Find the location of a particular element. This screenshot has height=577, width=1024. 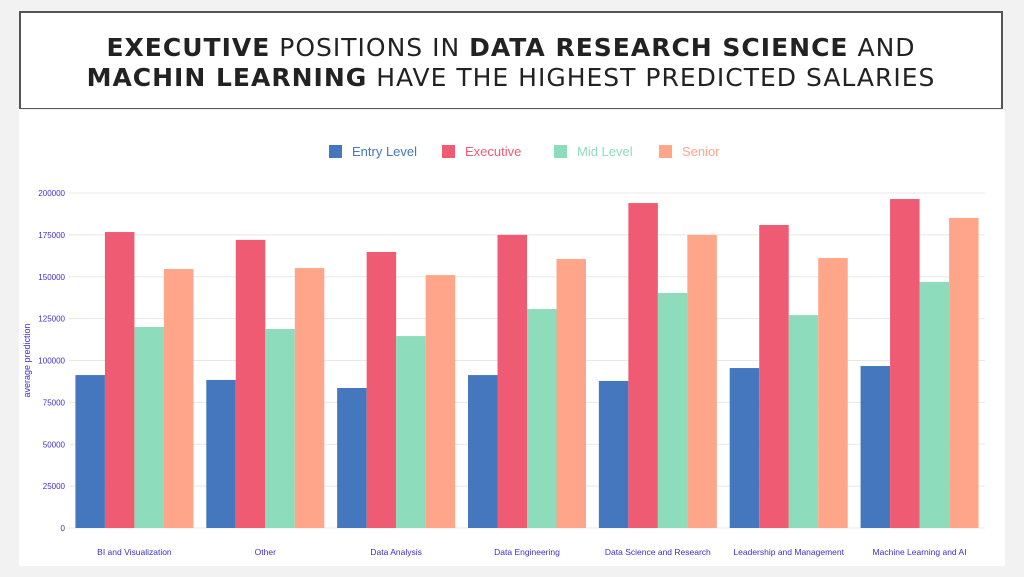

title-segment: HAVE THE HIGHEST PREDICTED SALARIES is located at coordinates (651, 77).